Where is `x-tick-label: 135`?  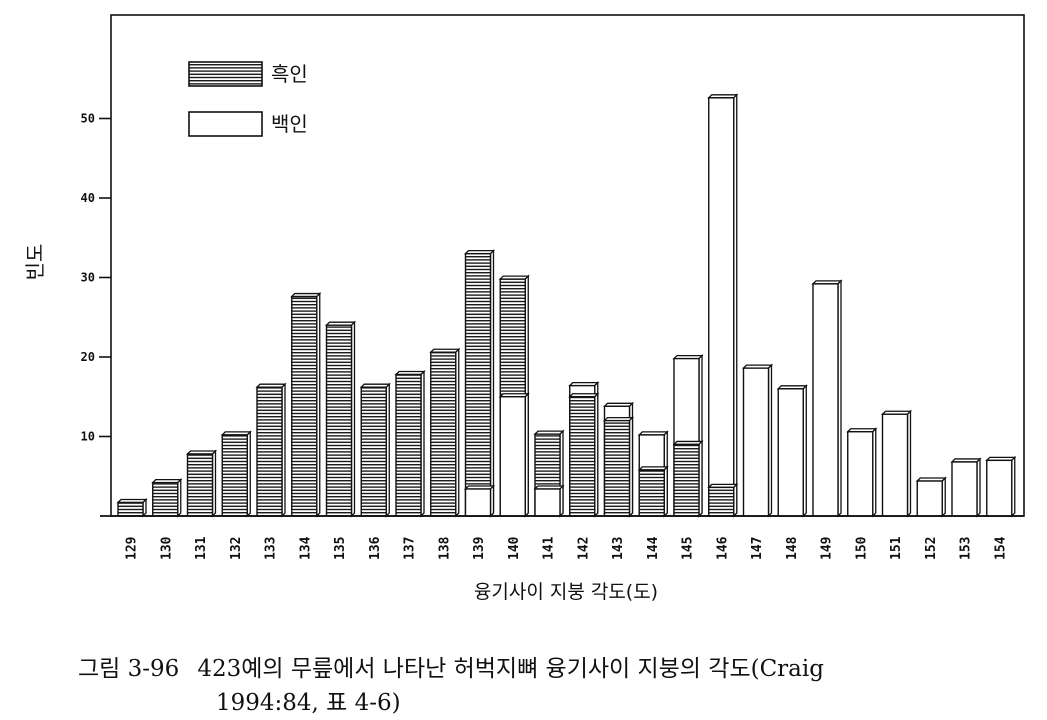
x-tick-label: 135 is located at coordinates (340, 548).